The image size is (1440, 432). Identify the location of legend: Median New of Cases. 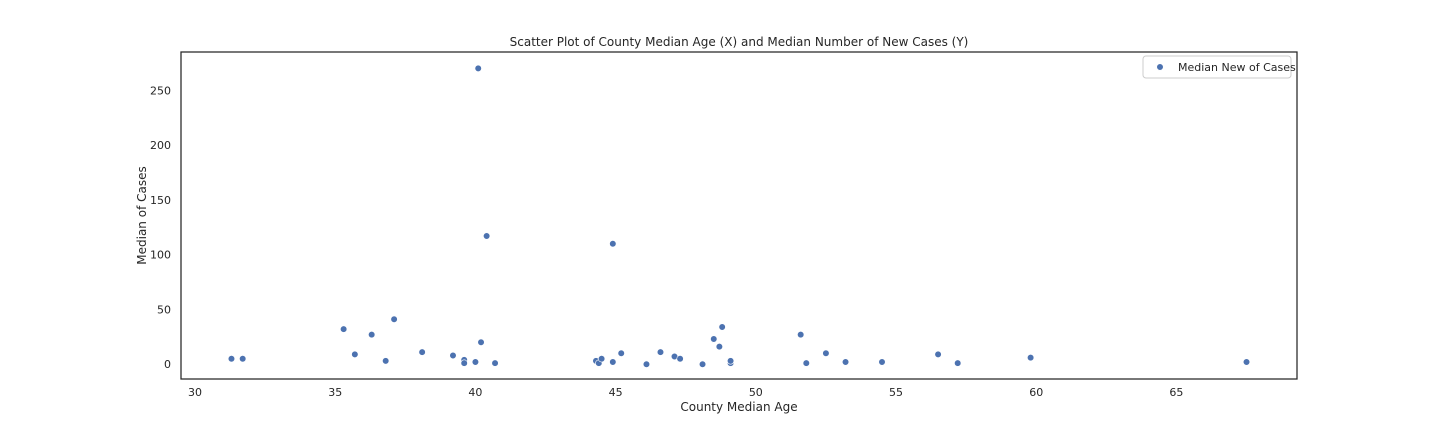
(1219, 67).